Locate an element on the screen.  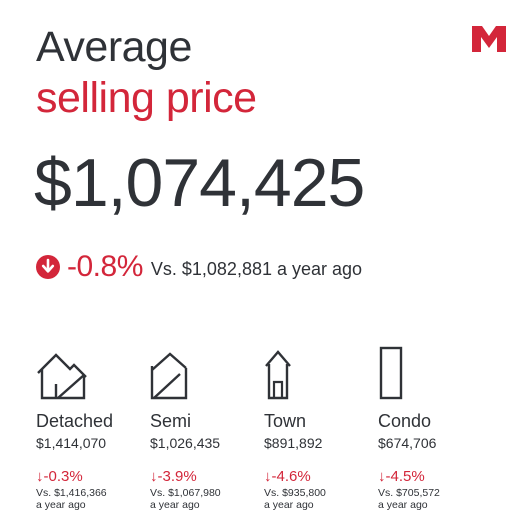
semi-detached-house-icon is located at coordinates (169, 376).